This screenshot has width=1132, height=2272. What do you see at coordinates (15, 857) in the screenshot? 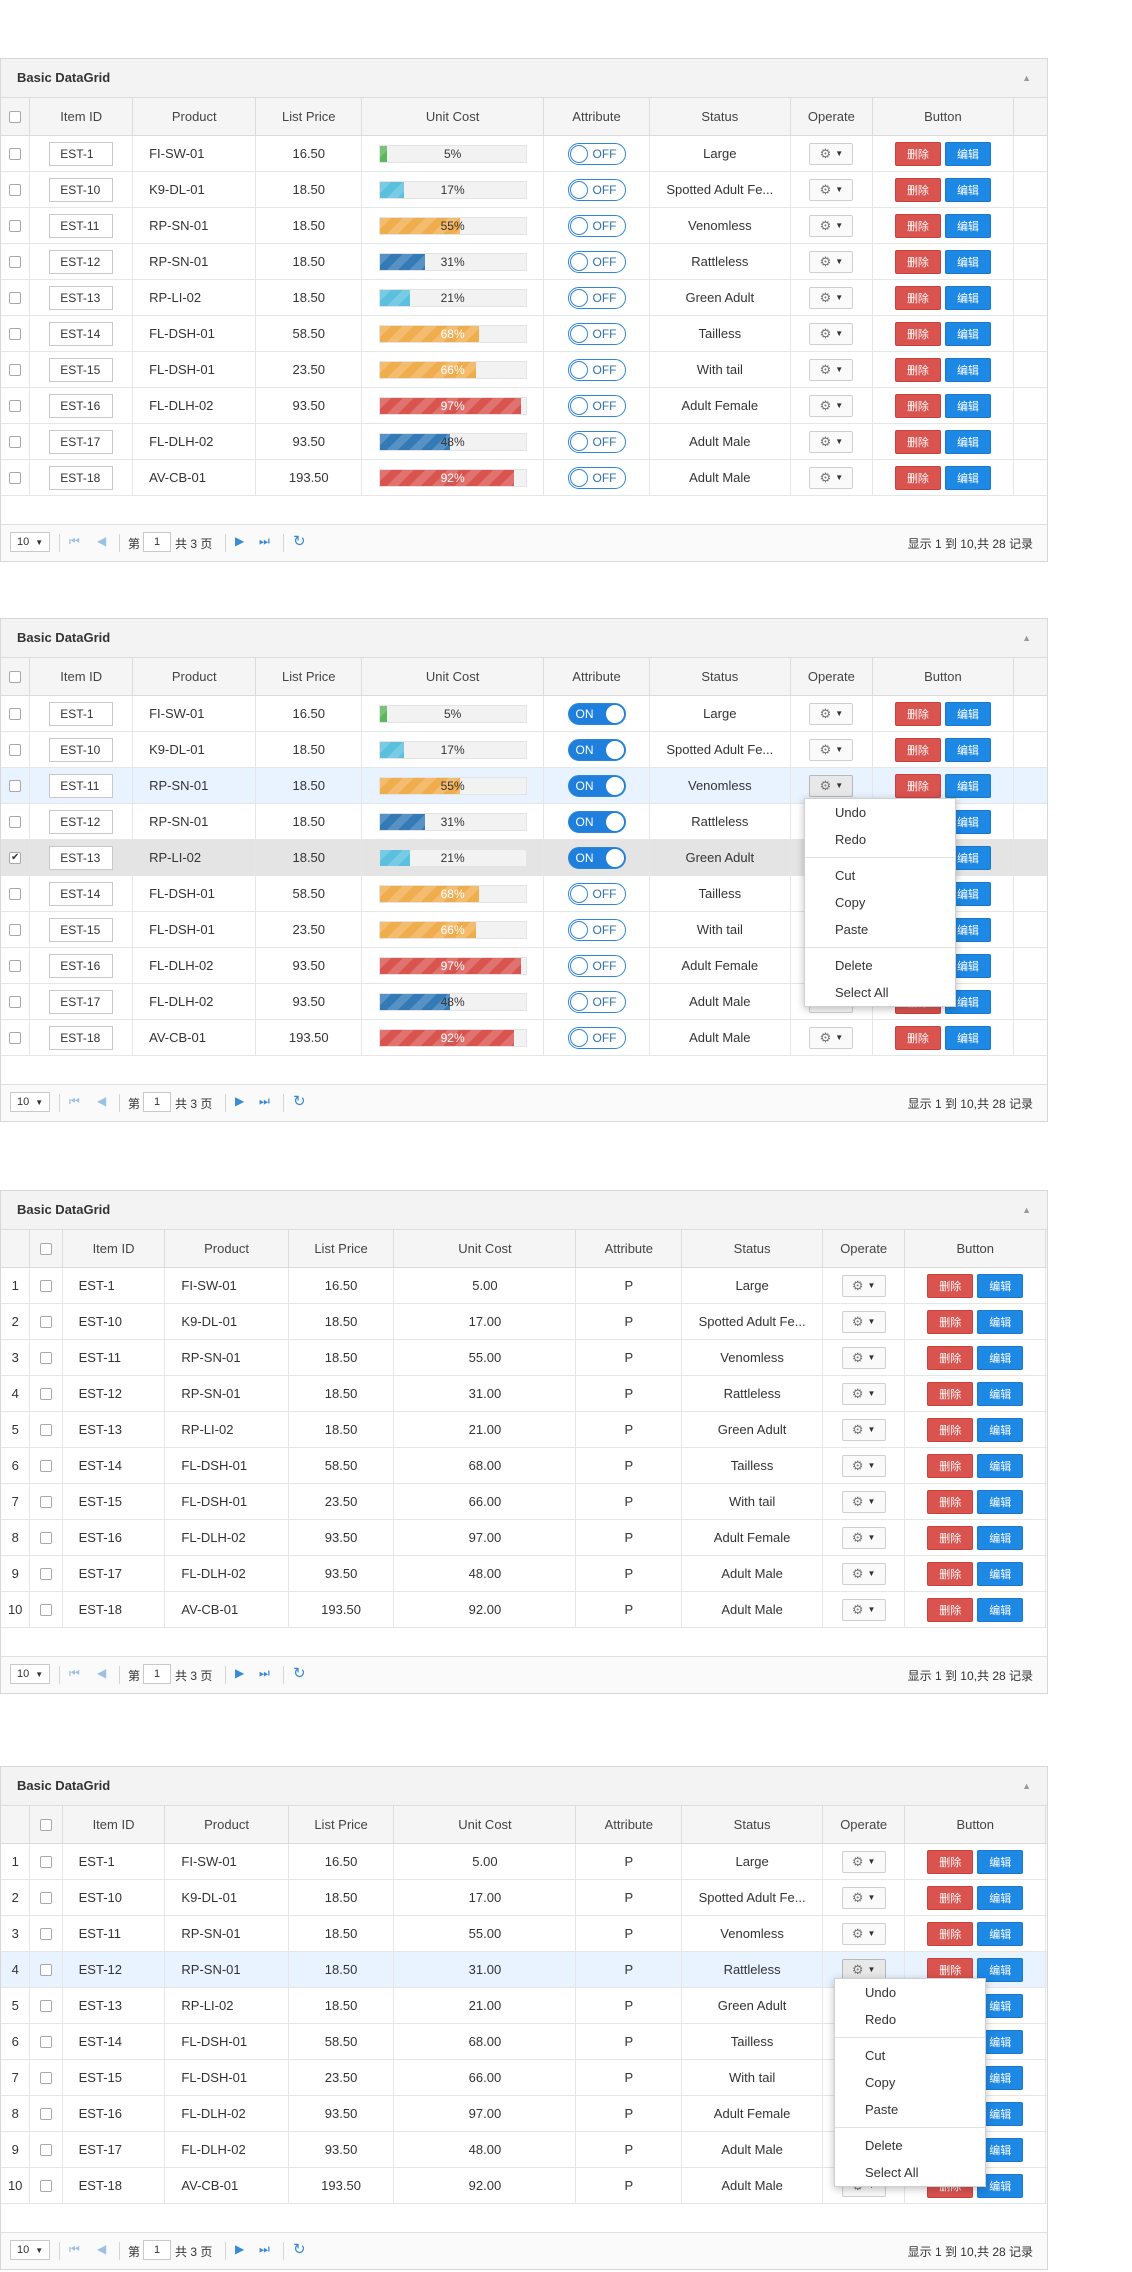
I see `row-checkbox: ✔` at bounding box center [15, 857].